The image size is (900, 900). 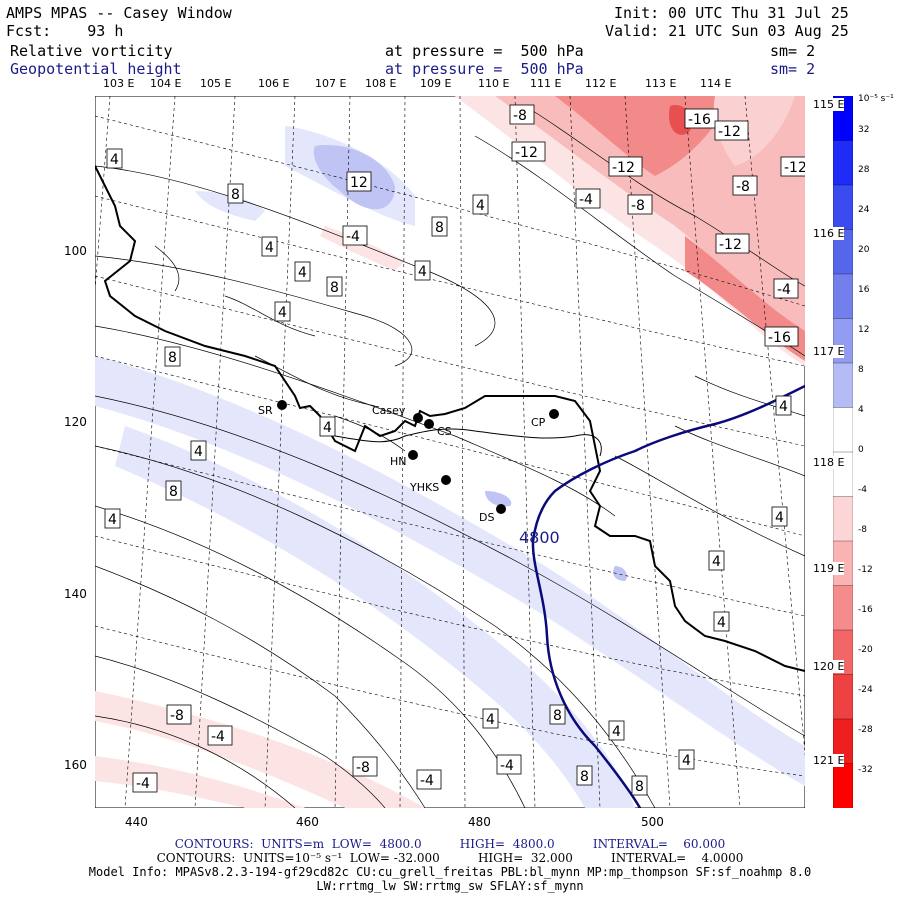 I want to click on longitude-label: 103 E, so click(x=119, y=83).